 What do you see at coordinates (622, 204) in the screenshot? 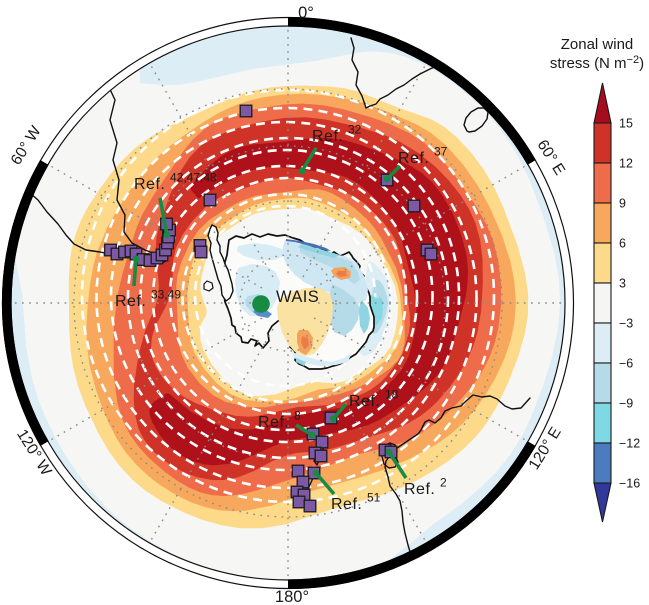
I see `svg-text: 9` at bounding box center [622, 204].